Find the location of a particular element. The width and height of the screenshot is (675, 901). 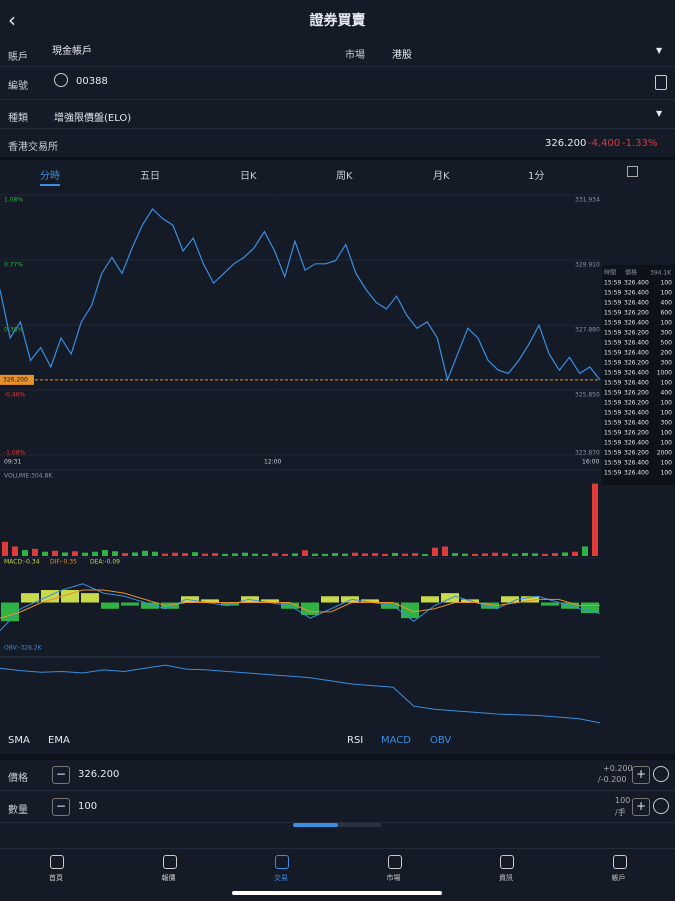

label: 市場 is located at coordinates (355, 55).